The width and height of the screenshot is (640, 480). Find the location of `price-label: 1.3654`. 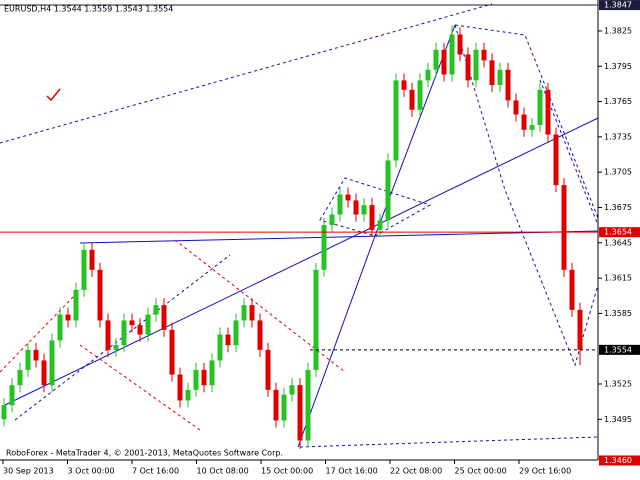

price-label: 1.3654 is located at coordinates (618, 232).